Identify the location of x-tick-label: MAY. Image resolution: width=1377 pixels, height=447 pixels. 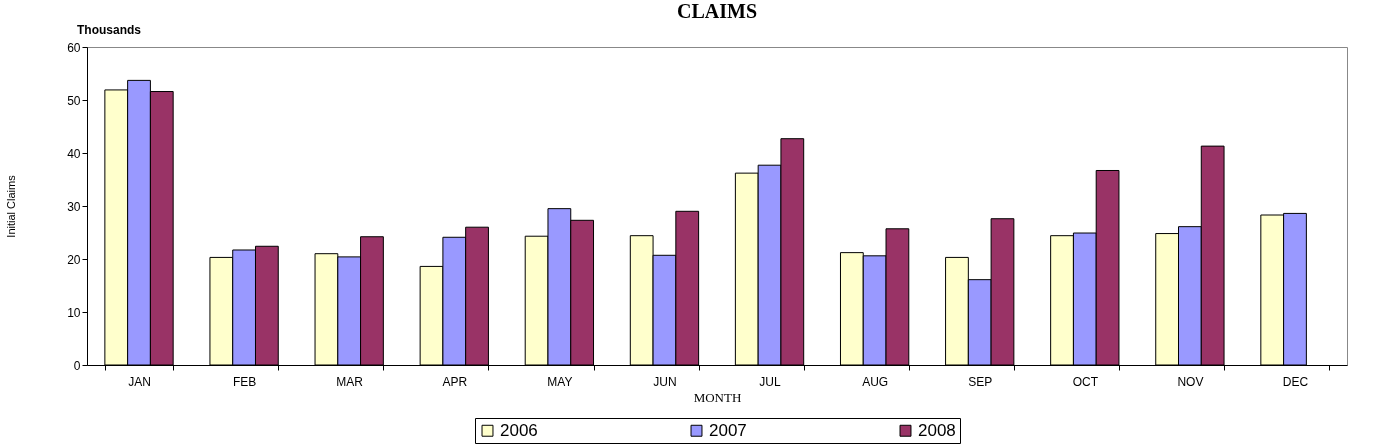
(560, 381).